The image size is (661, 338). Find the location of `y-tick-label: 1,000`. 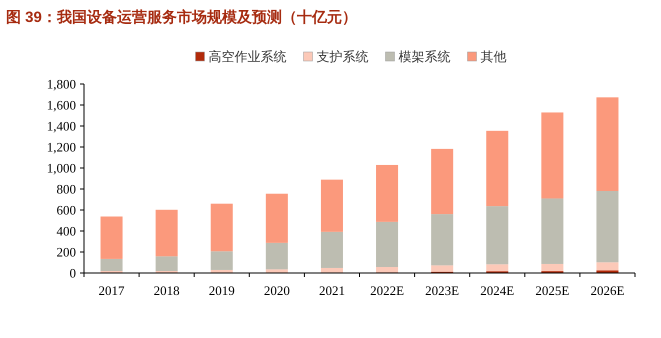

y-tick-label: 1,000 is located at coordinates (61, 168).